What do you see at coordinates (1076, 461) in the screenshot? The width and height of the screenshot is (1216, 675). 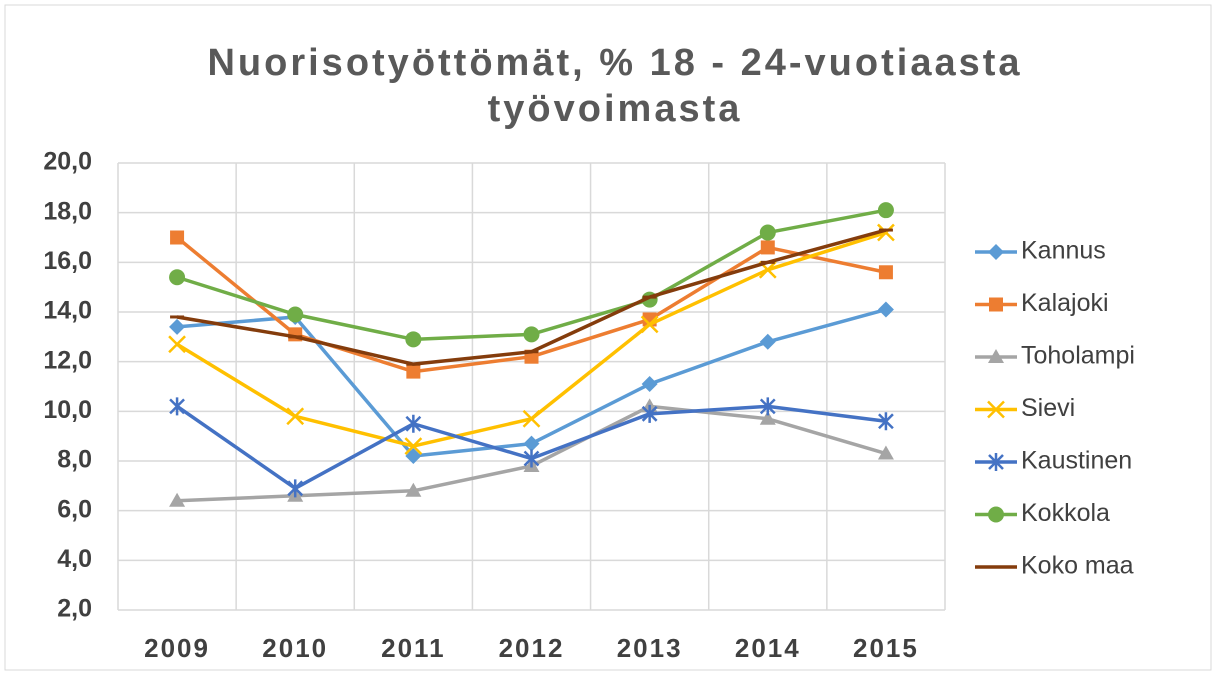 I see `legend-label: Kaustinen` at bounding box center [1076, 461].